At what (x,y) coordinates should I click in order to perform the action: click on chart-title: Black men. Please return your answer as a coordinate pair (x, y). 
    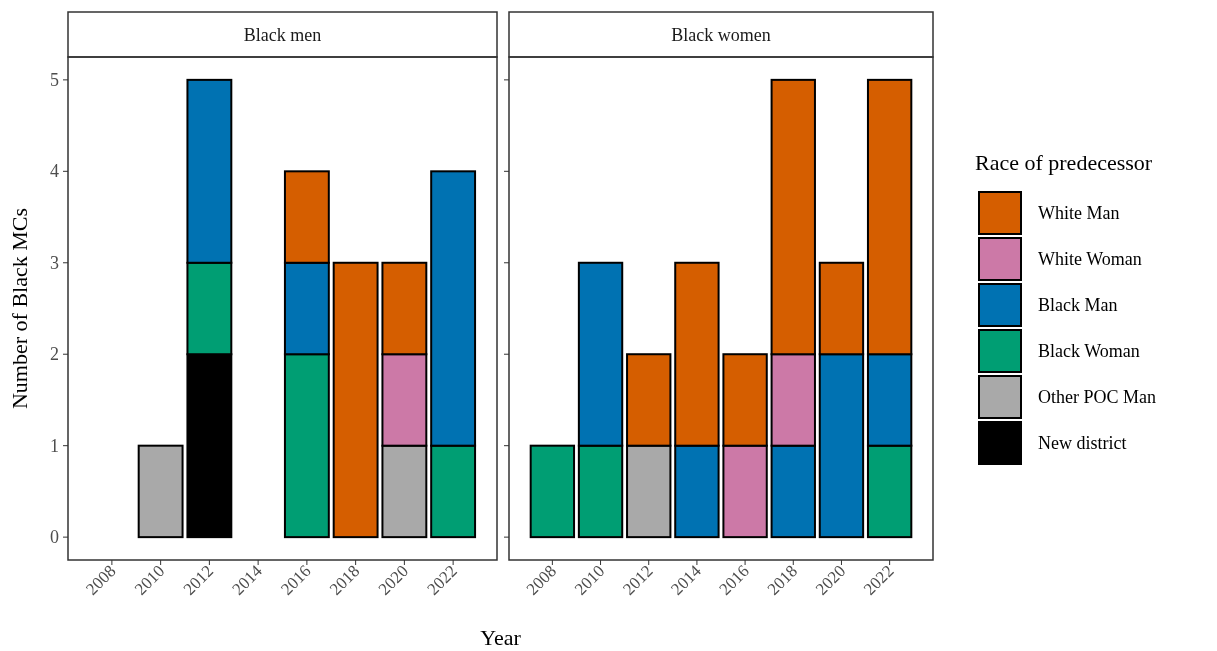
    Looking at the image, I should click on (282, 34).